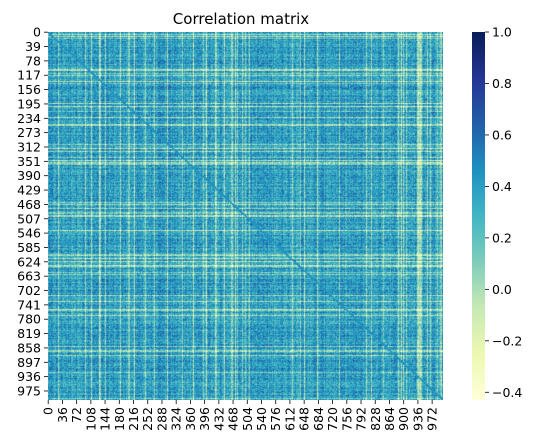 Image resolution: width=539 pixels, height=448 pixels. I want to click on colorbar-ticks: 1.0 0.8 0.6 0.4 0.2 0.0 −0.2 −0.4, so click(503, 212).